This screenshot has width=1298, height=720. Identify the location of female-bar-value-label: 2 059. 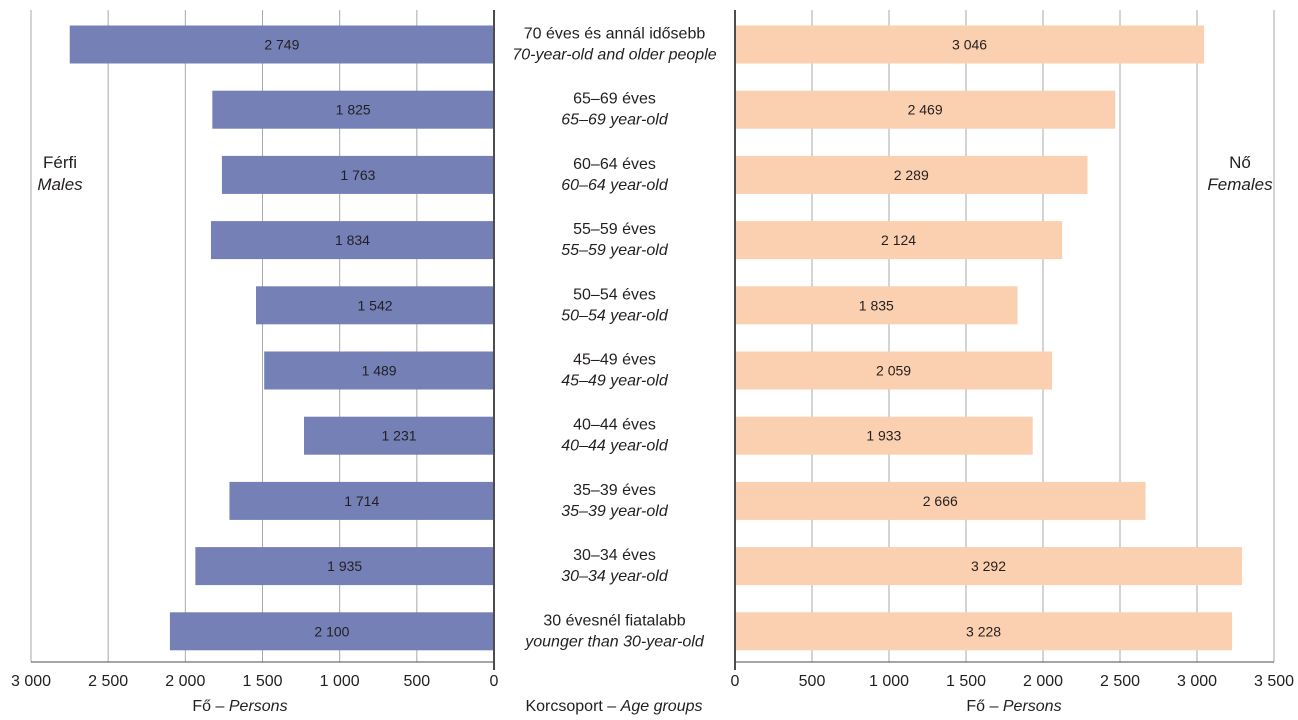
(893, 371).